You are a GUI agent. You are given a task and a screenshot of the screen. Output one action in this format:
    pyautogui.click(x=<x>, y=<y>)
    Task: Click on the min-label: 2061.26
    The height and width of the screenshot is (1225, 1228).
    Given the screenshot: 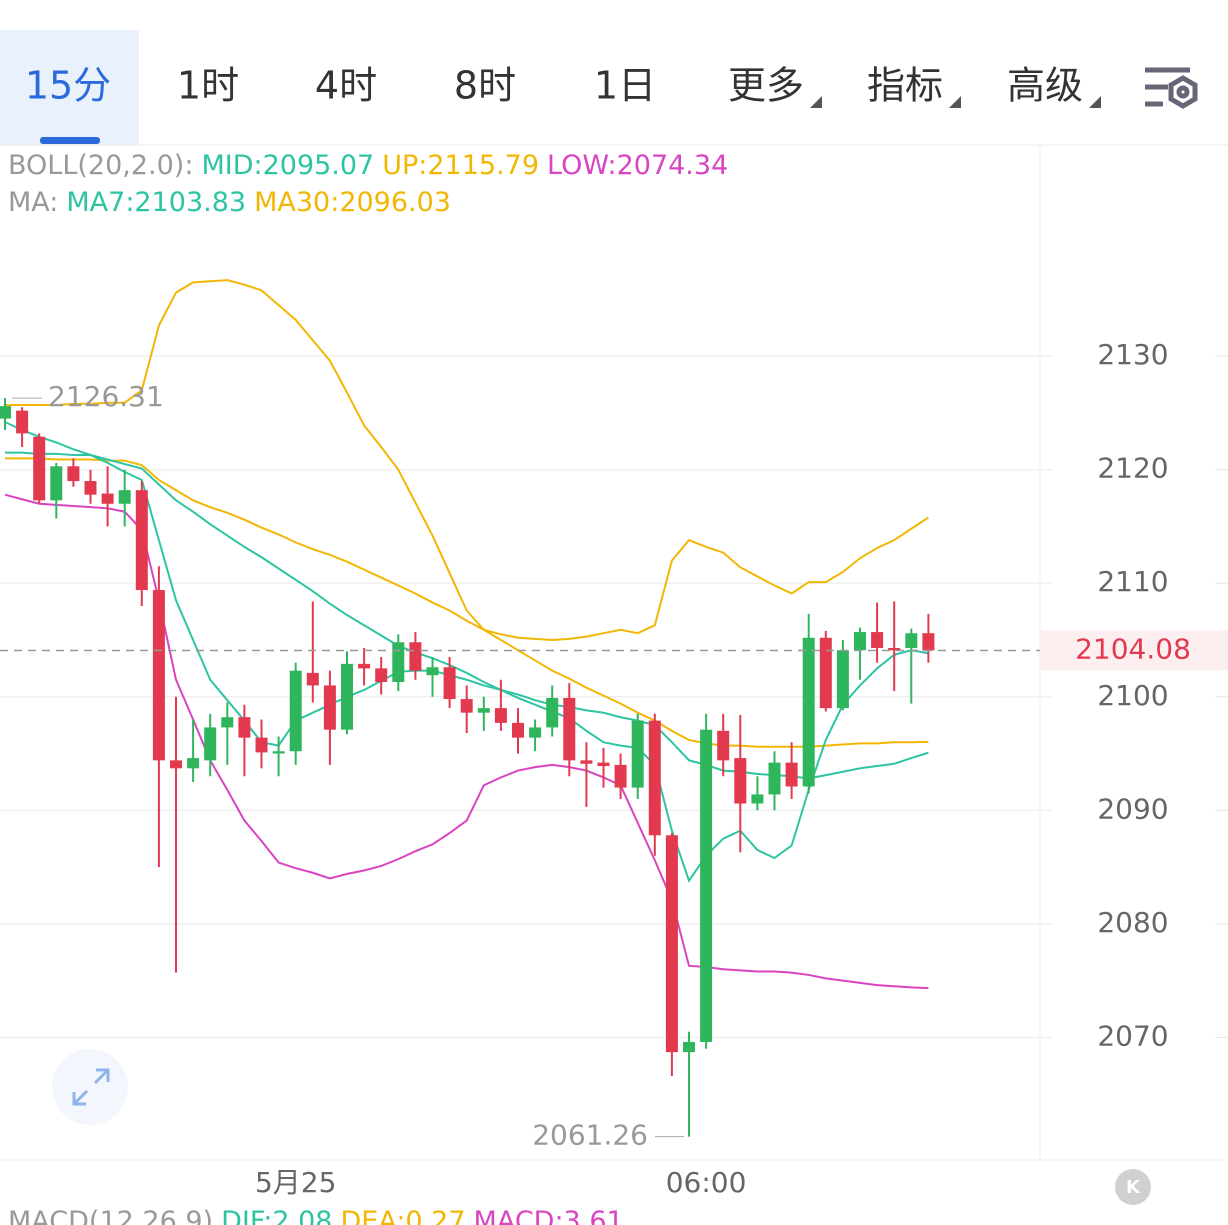 What is the action you would take?
    pyautogui.click(x=590, y=1135)
    